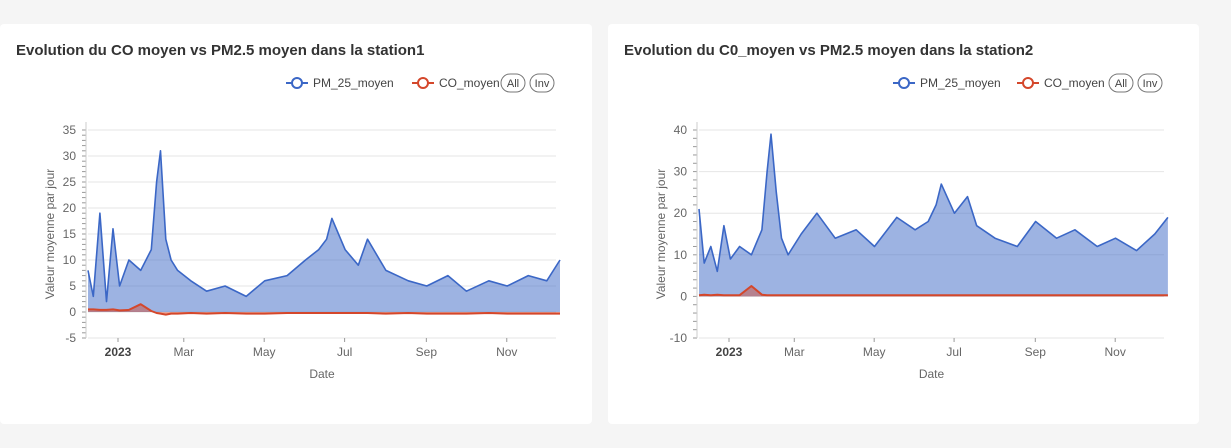 The width and height of the screenshot is (1231, 448). Describe the element at coordinates (324, 231) in the screenshot. I see `series-area-PM_25_moyen` at that location.